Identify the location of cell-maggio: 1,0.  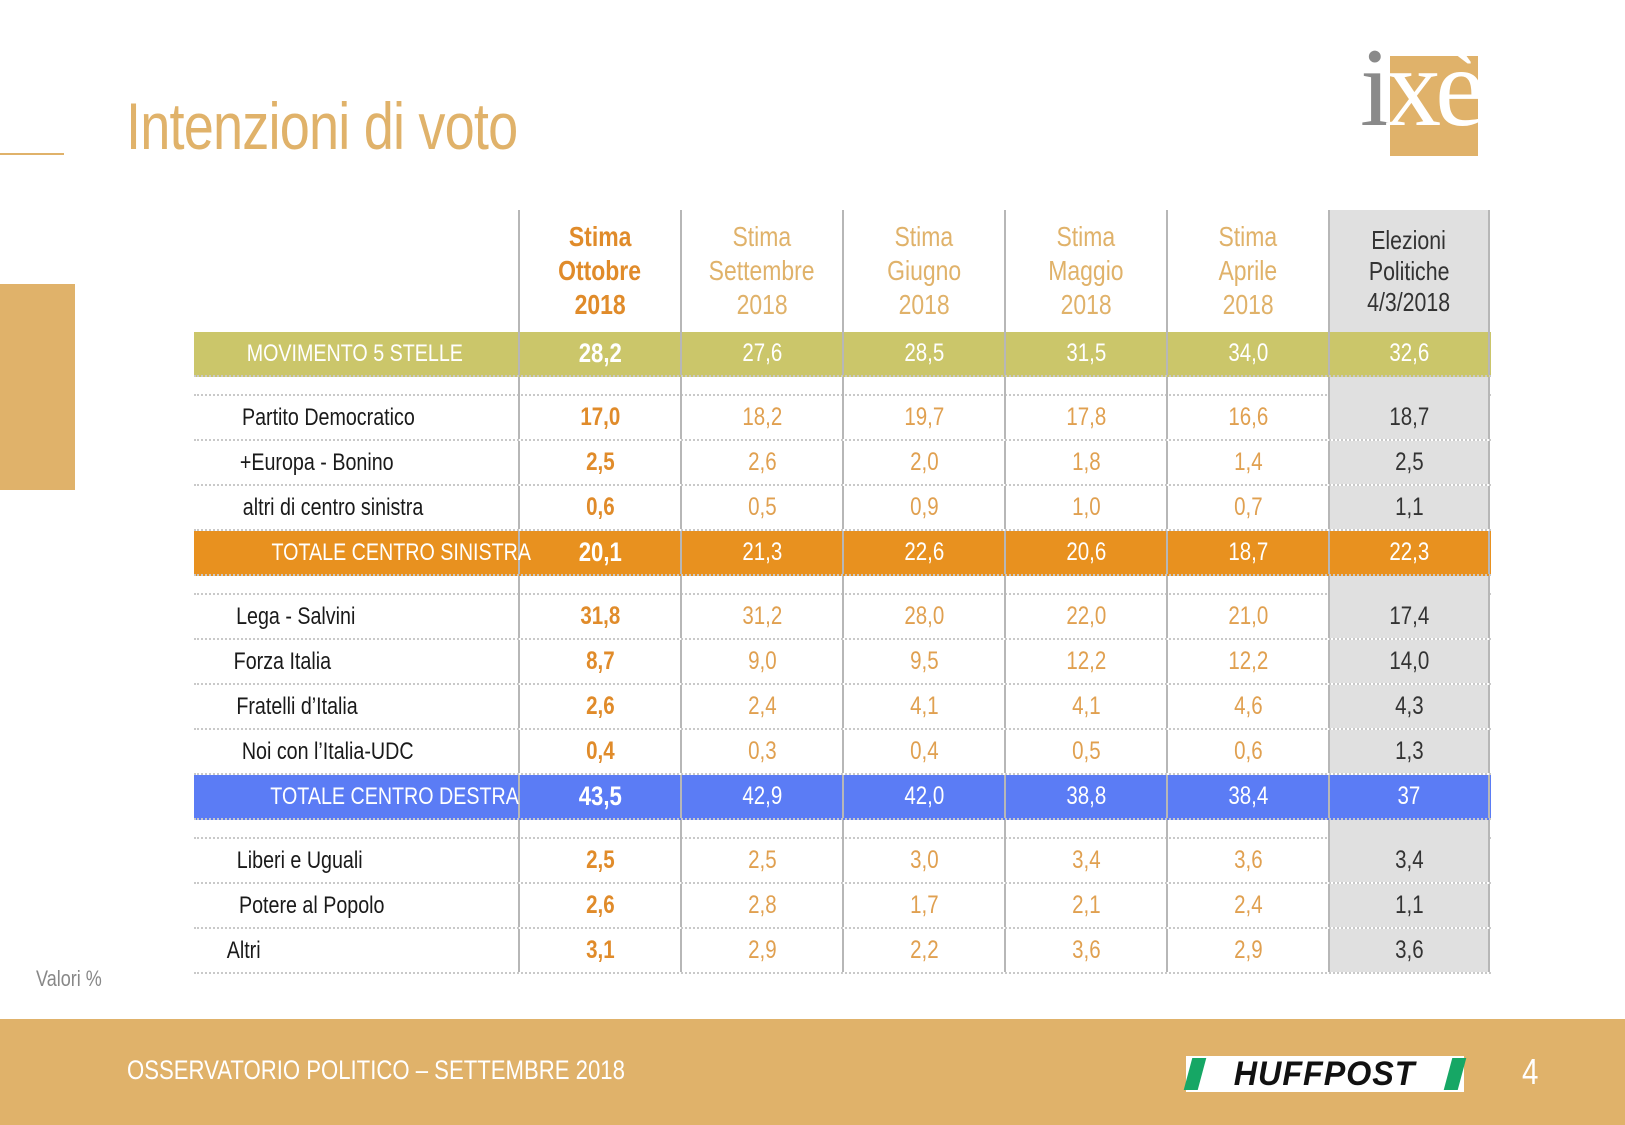
(1085, 507).